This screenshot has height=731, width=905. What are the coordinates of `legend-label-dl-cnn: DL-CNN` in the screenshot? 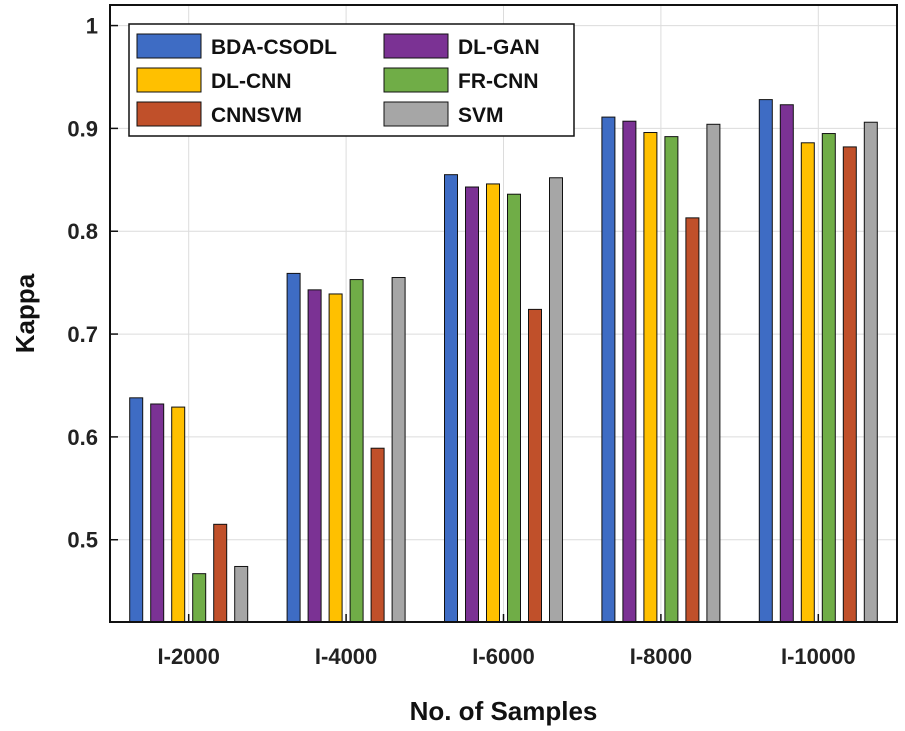 It's located at (251, 81).